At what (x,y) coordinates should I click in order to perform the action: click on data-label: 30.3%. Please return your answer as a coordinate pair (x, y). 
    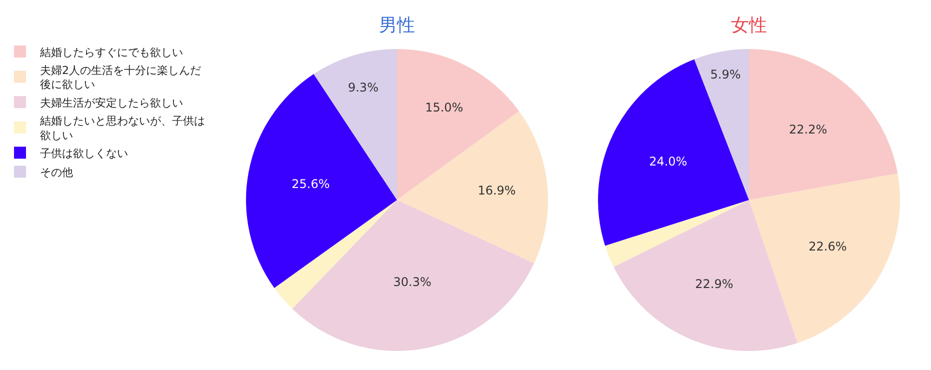
    Looking at the image, I should click on (412, 281).